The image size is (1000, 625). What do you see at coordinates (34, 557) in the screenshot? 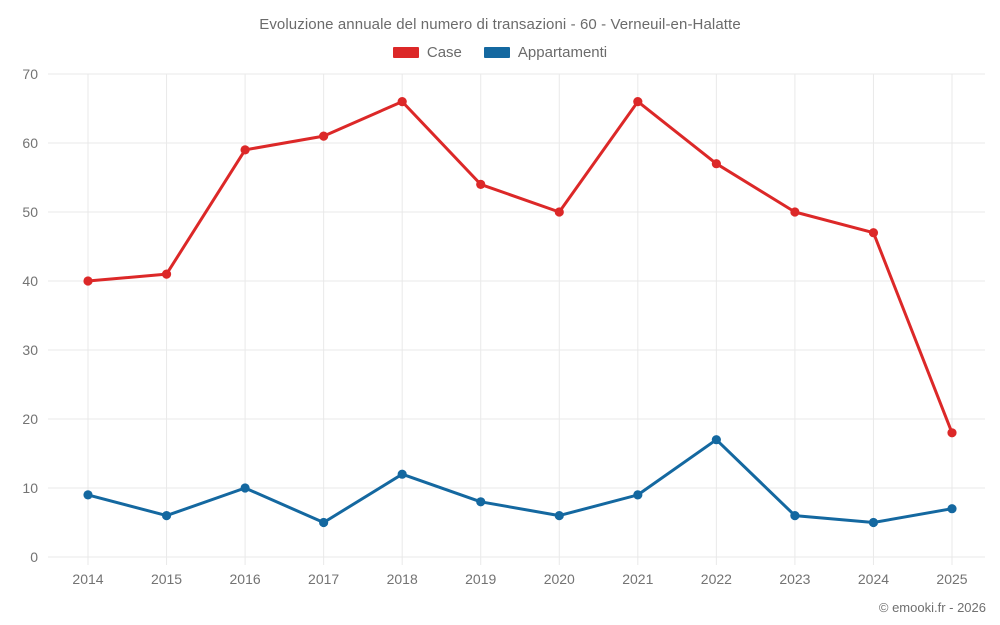
I see `y-axis-tick-label: 0` at bounding box center [34, 557].